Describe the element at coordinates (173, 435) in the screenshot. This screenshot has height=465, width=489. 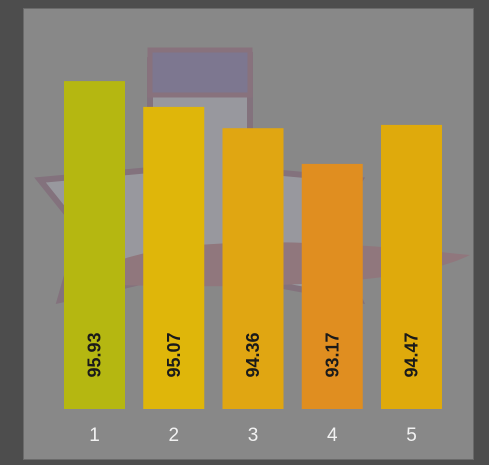
I see `x-tick-label-2: 2` at that location.